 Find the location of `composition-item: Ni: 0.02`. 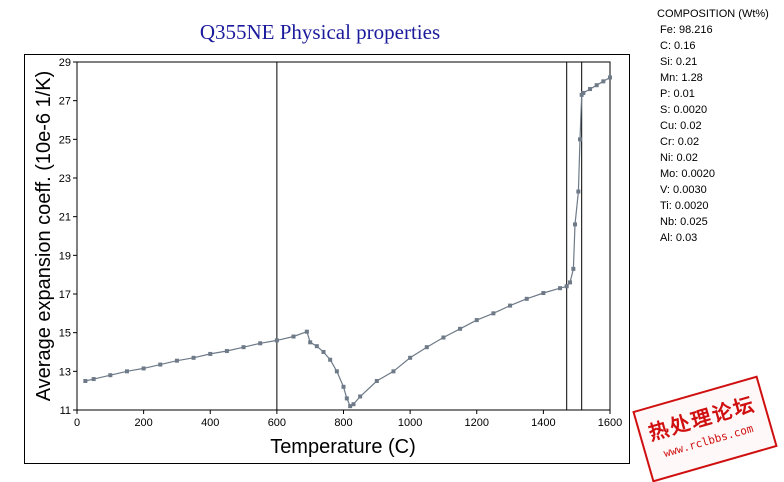

composition-item: Ni: 0.02 is located at coordinates (679, 158).